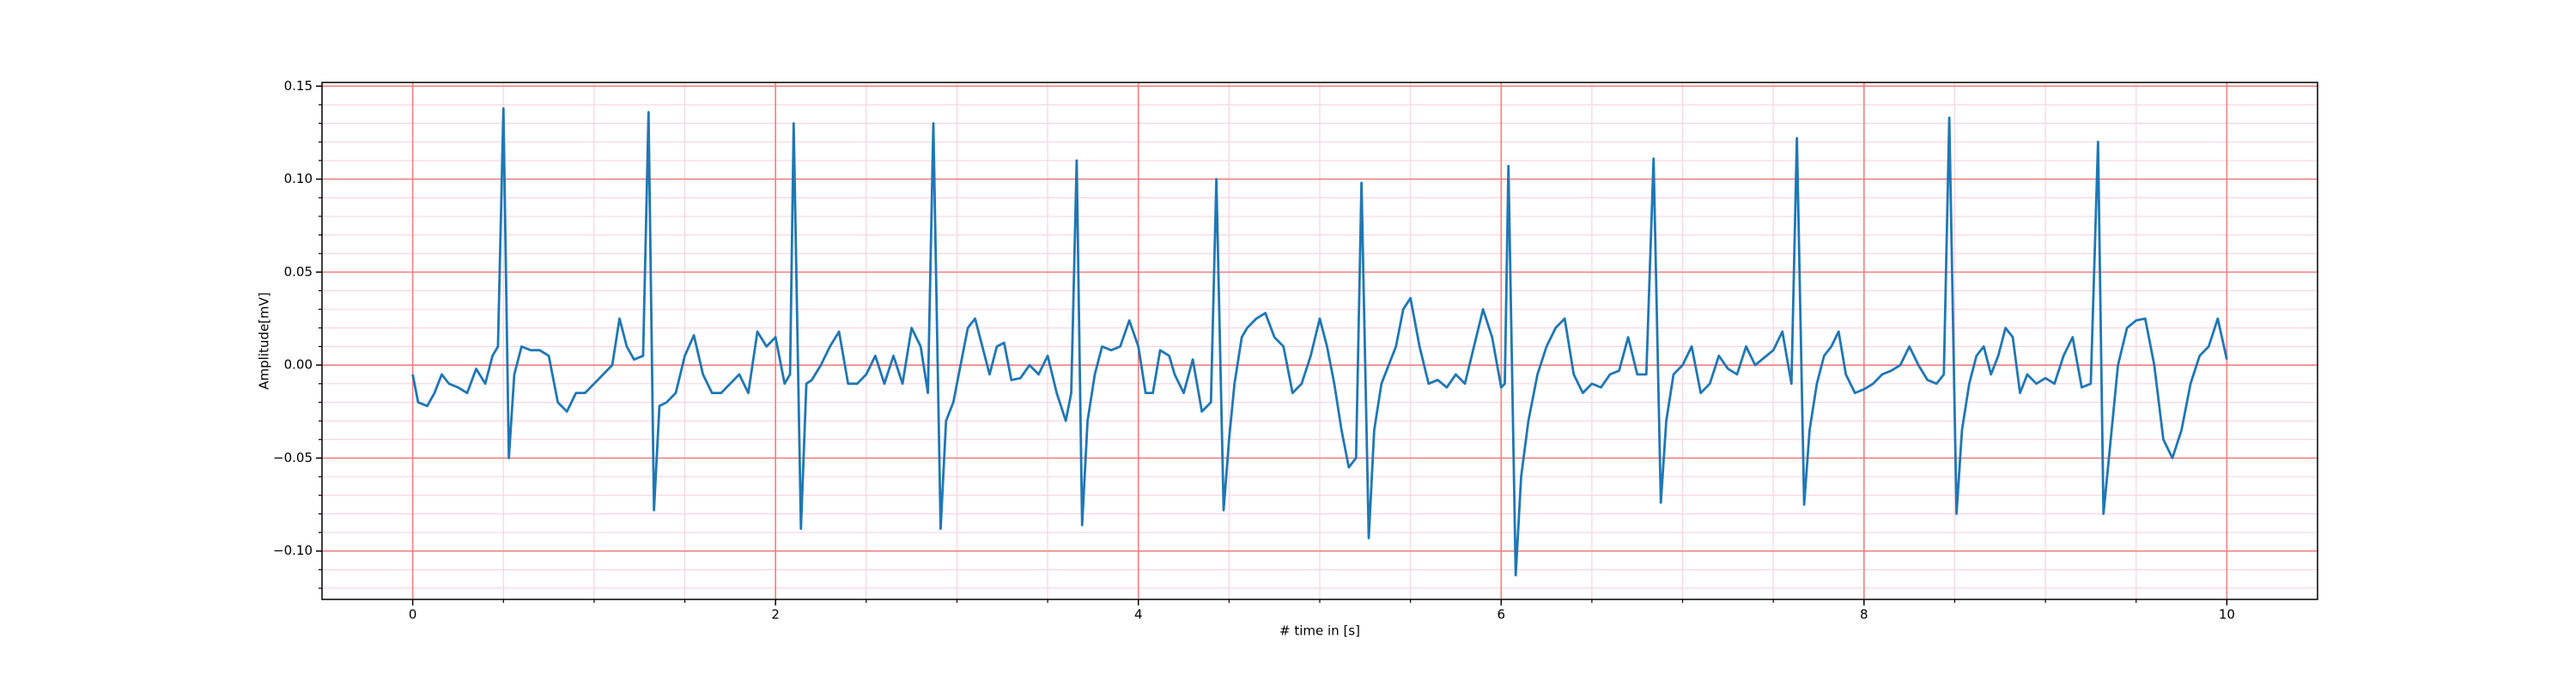 This screenshot has width=2576, height=687. Describe the element at coordinates (1864, 615) in the screenshot. I see `x-tick-label: 8` at that location.